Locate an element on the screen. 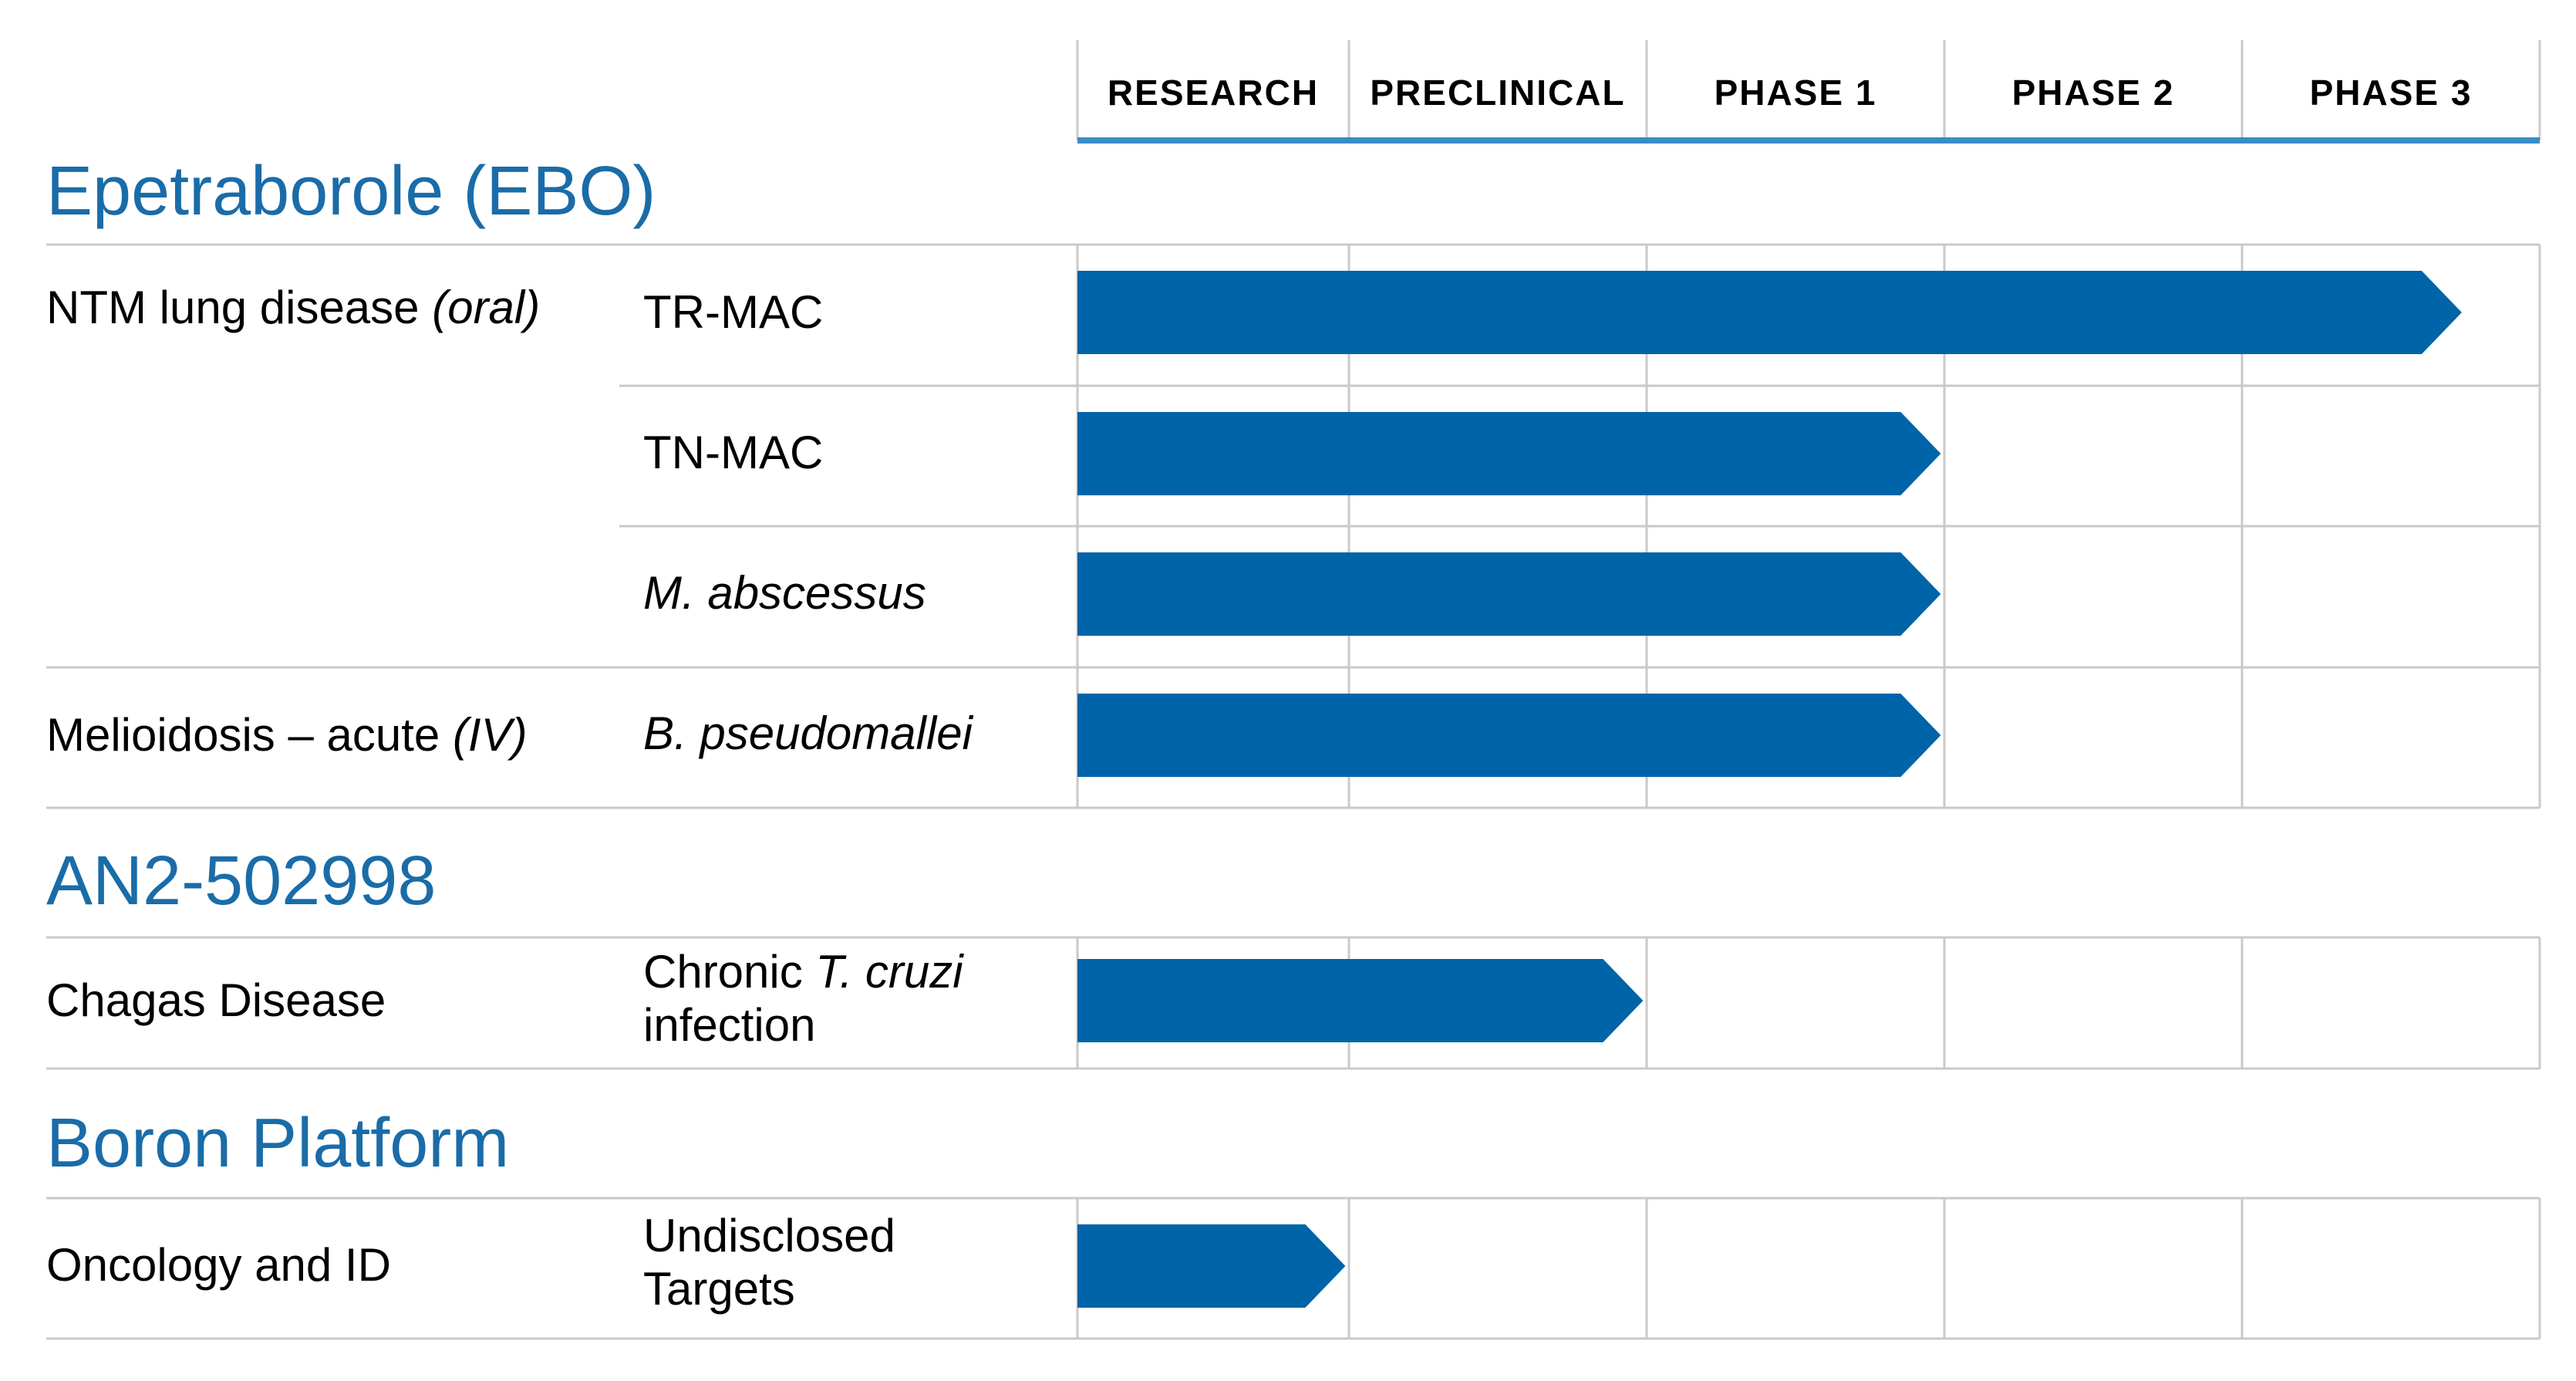 This screenshot has height=1381, width=2576. target-line2: infection is located at coordinates (729, 1025).